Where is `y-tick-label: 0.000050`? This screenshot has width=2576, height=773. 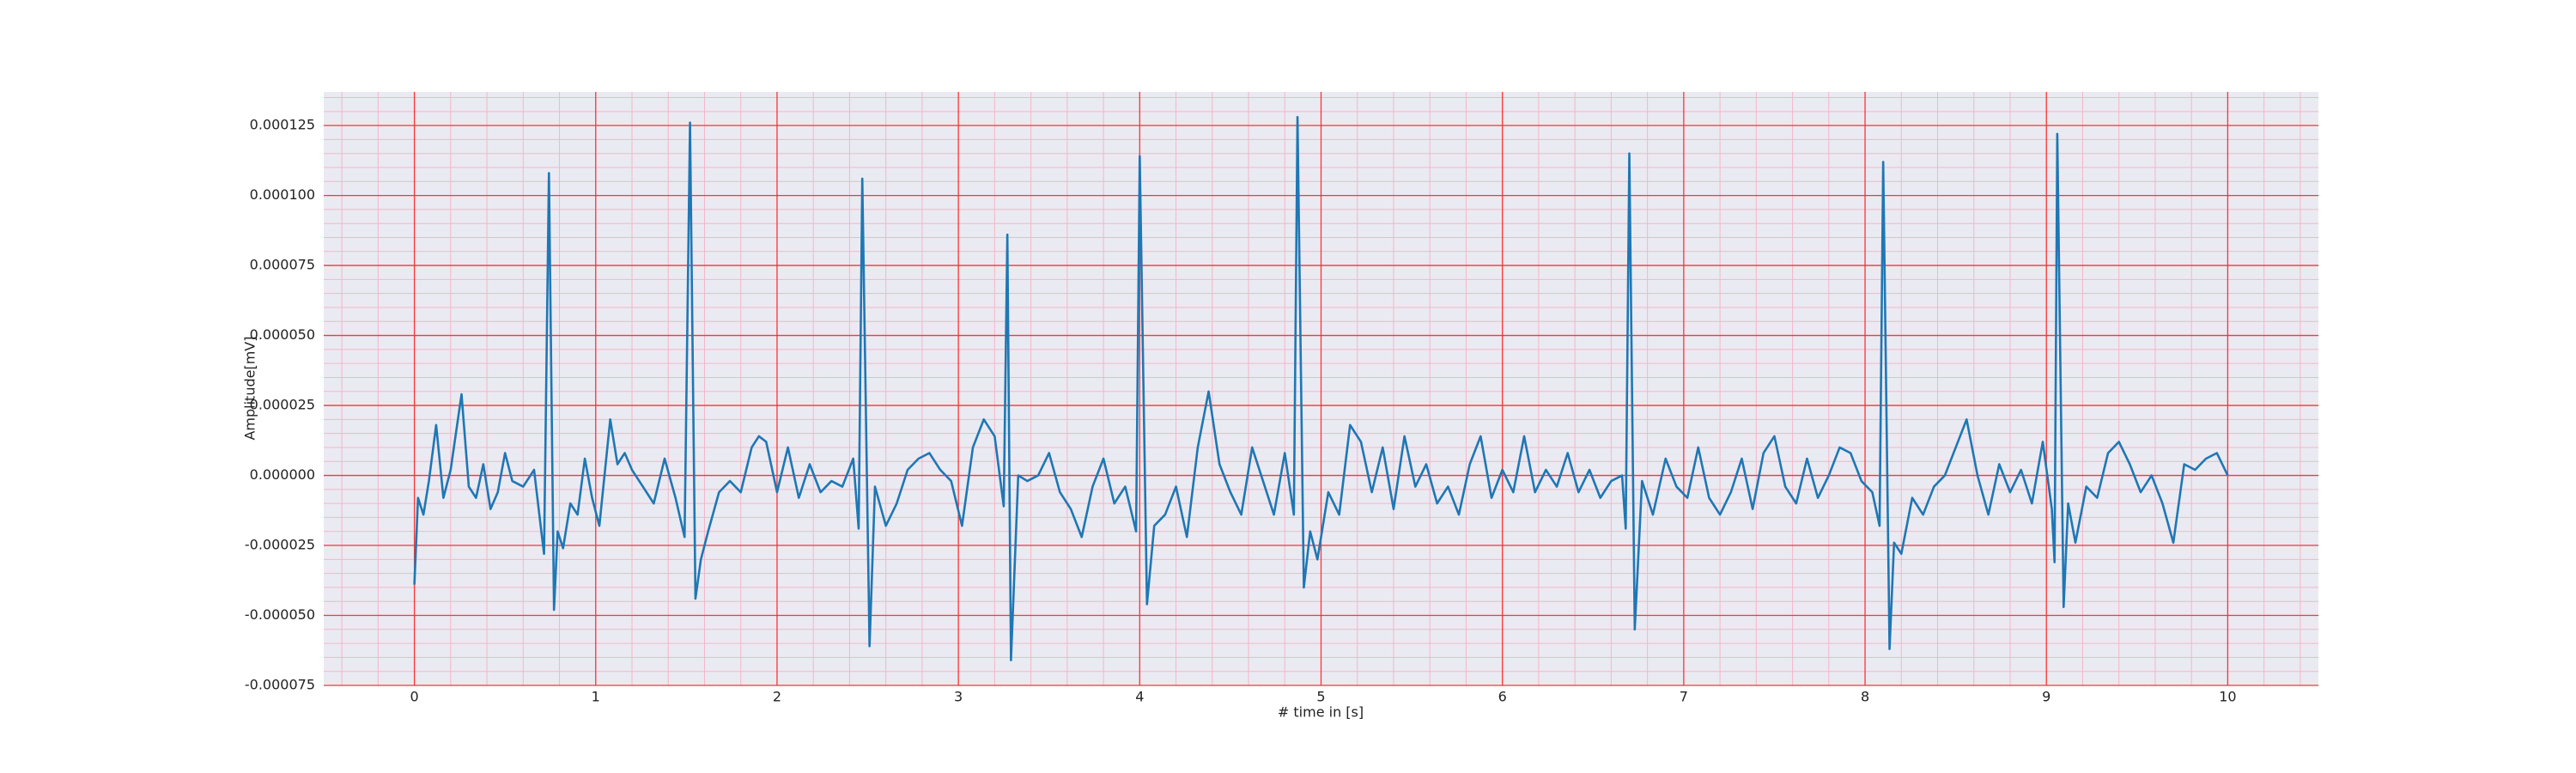 y-tick-label: 0.000050 is located at coordinates (282, 334).